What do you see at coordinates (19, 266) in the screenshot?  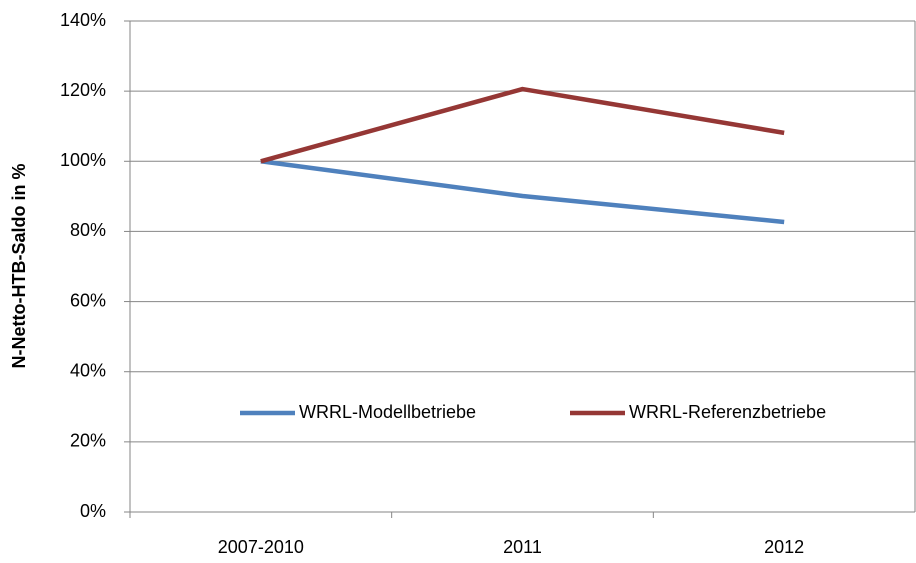 I see `y-axis-label: N-Netto-HTB-Saldo in %` at bounding box center [19, 266].